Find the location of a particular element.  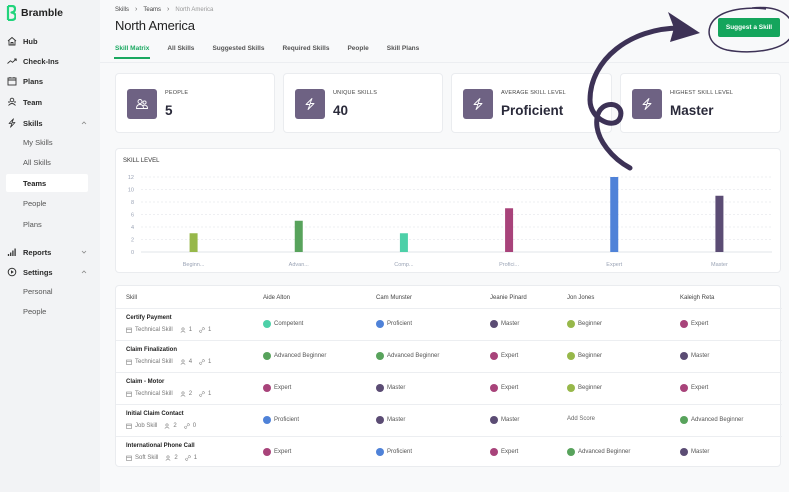

sidebar-subitem-all-skills: All Skills is located at coordinates (37, 162).